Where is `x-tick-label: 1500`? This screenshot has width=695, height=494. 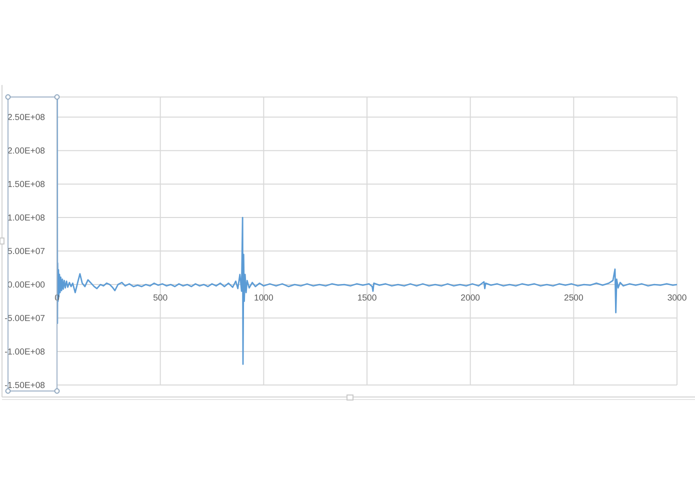
x-tick-label: 1500 is located at coordinates (367, 297).